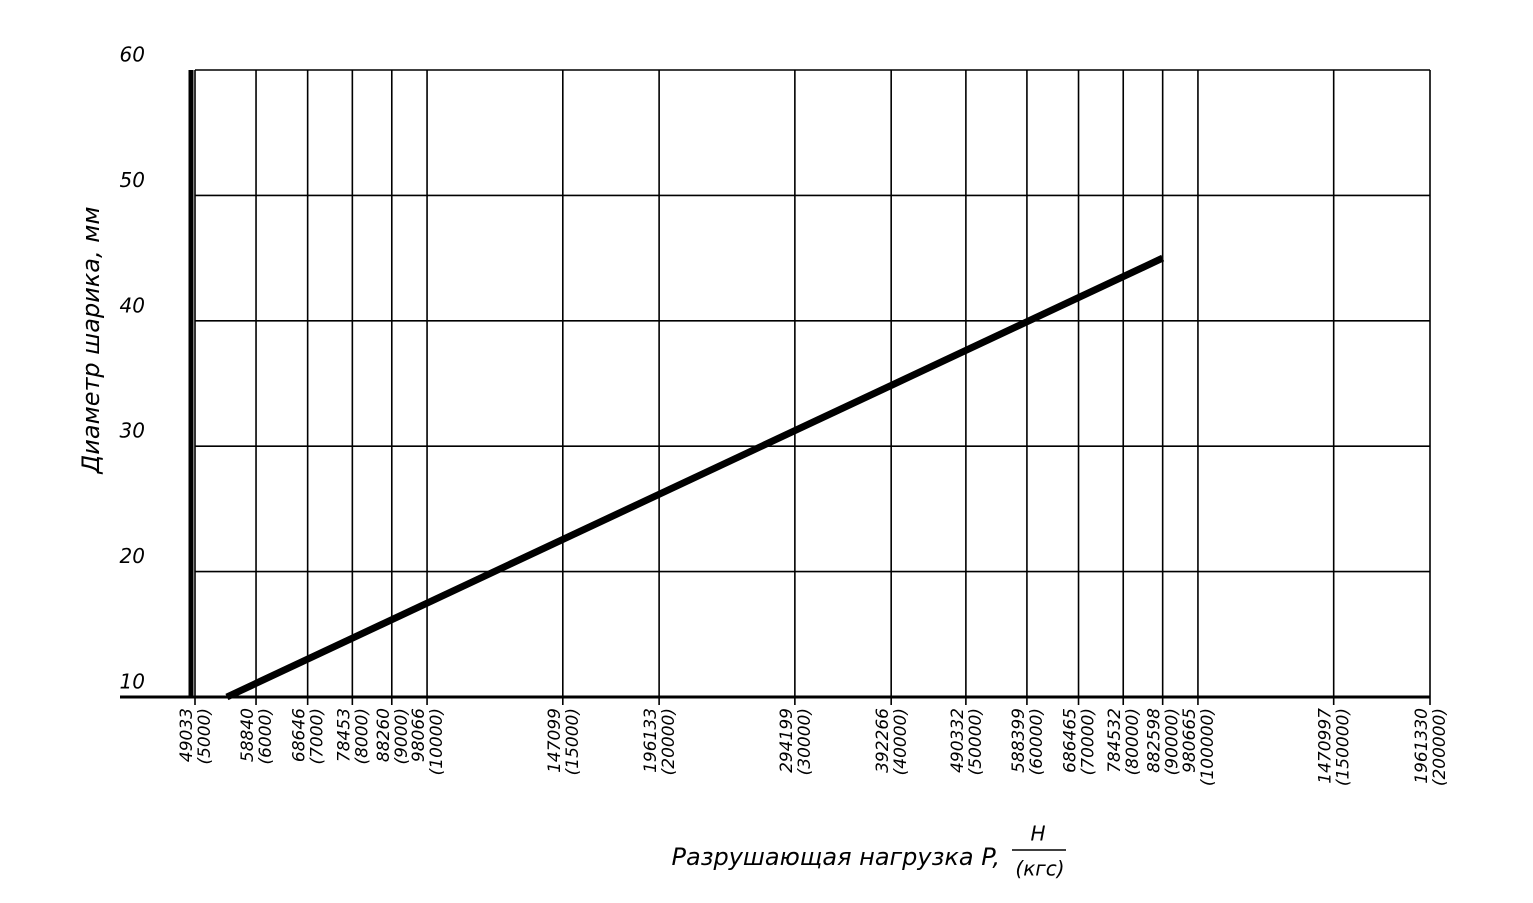 This screenshot has height=903, width=1533. What do you see at coordinates (669, 741) in the screenshot?
I see `x-tick-label-kgf: (20000)` at bounding box center [669, 741].